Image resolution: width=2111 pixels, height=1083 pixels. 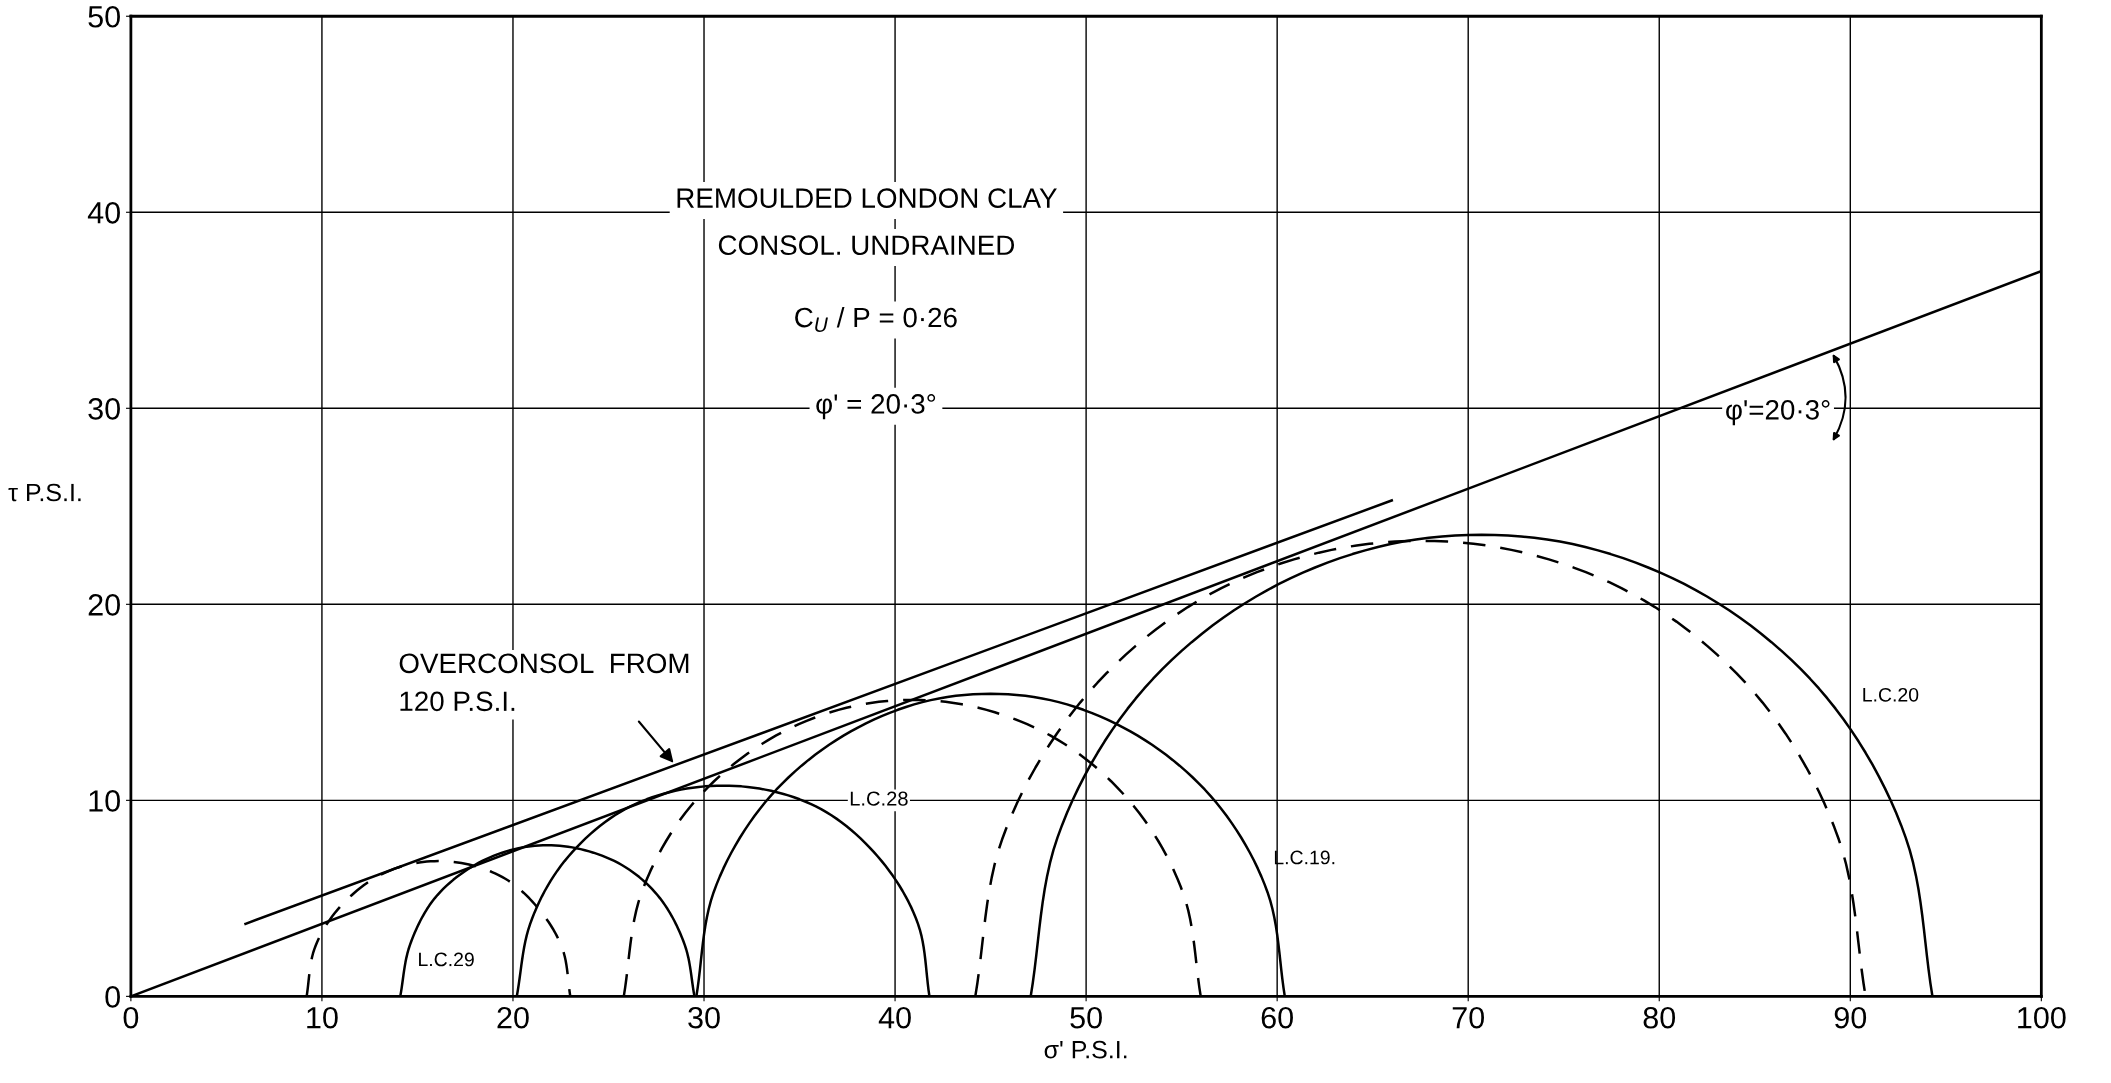 I want to click on x-tick-label: 70, so click(x=1468, y=1017).